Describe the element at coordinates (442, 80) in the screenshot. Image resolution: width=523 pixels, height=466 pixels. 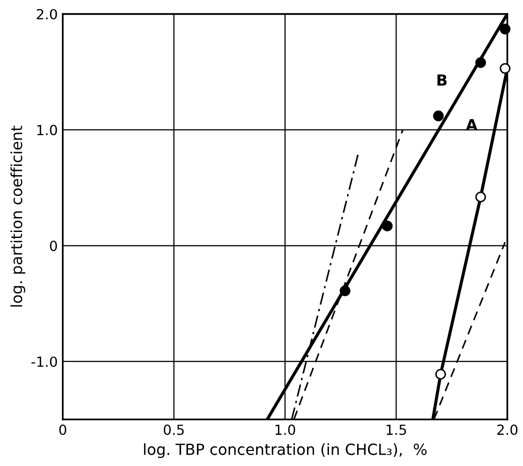
I see `series-label: B` at that location.